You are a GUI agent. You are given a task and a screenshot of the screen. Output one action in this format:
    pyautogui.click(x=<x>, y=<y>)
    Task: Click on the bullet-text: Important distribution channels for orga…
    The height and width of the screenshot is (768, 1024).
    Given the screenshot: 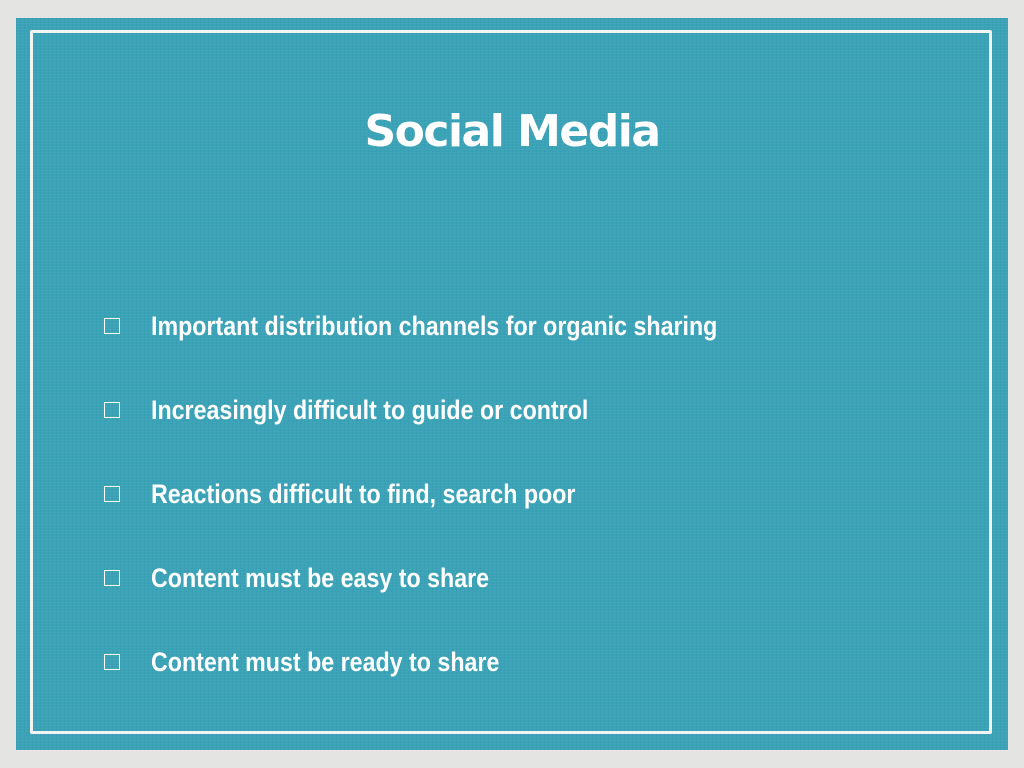 What is the action you would take?
    pyautogui.click(x=434, y=325)
    